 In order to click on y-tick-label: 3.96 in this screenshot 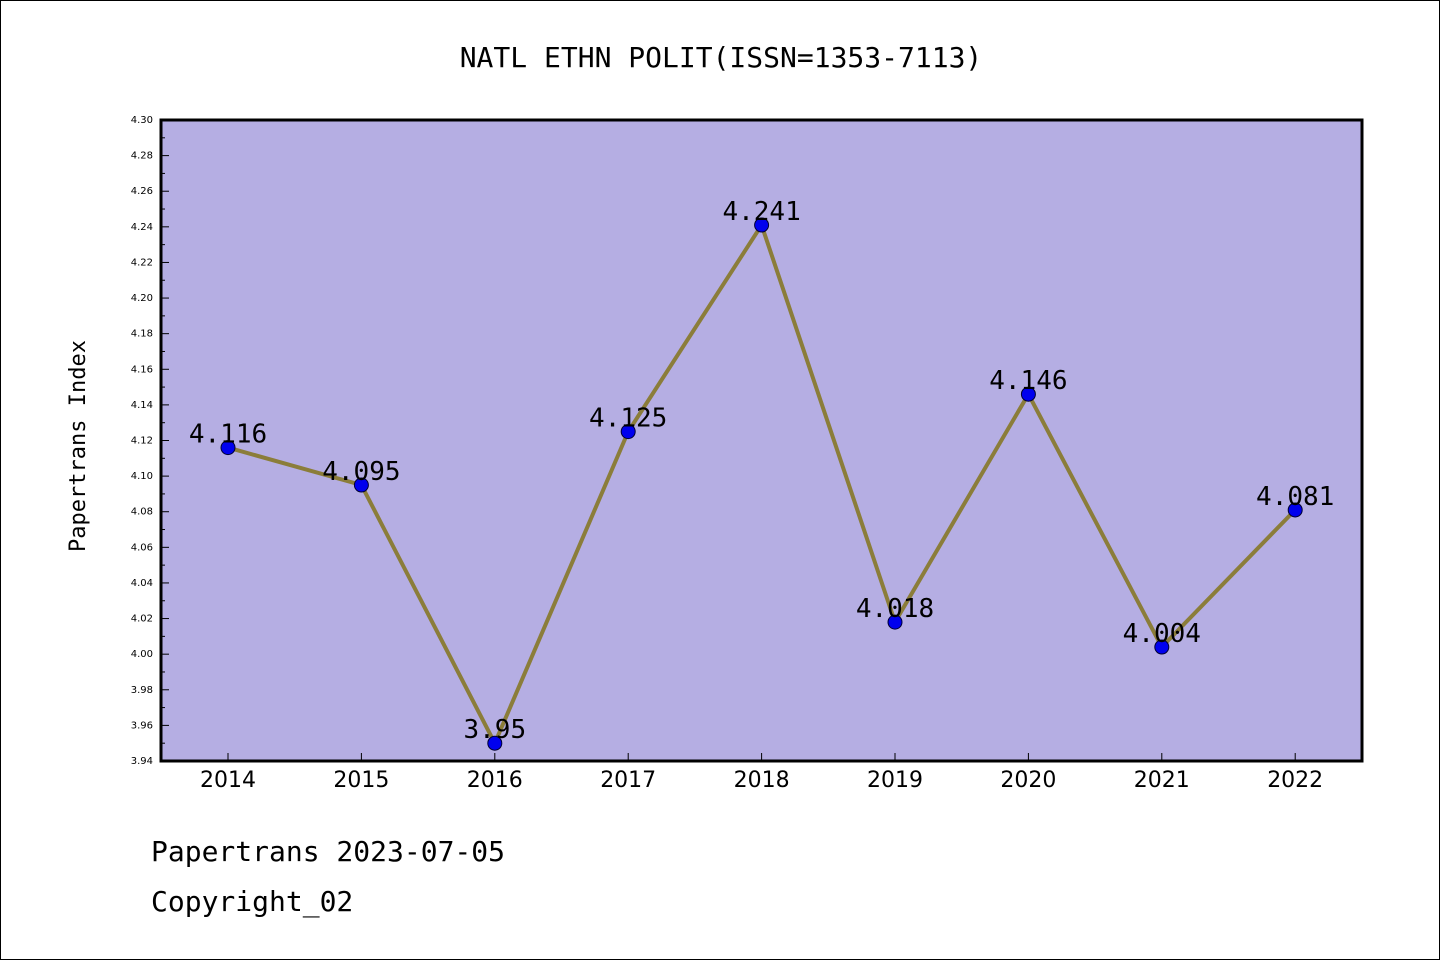, I will do `click(142, 725)`.